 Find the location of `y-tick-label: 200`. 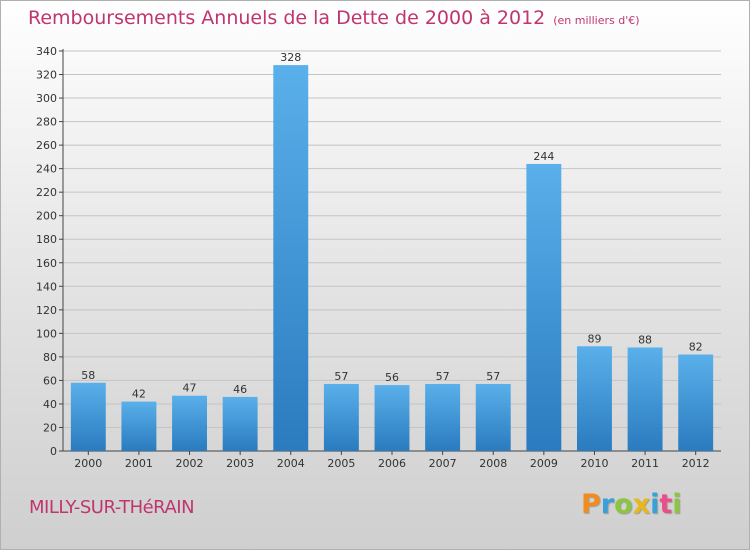

y-tick-label: 200 is located at coordinates (46, 216).